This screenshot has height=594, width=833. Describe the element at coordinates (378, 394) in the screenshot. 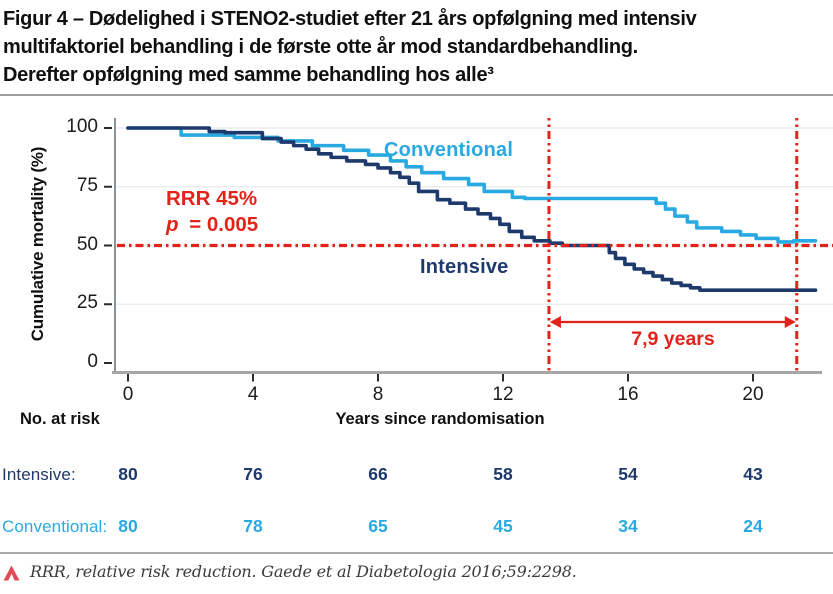

I see `x-tick-label: 8` at that location.